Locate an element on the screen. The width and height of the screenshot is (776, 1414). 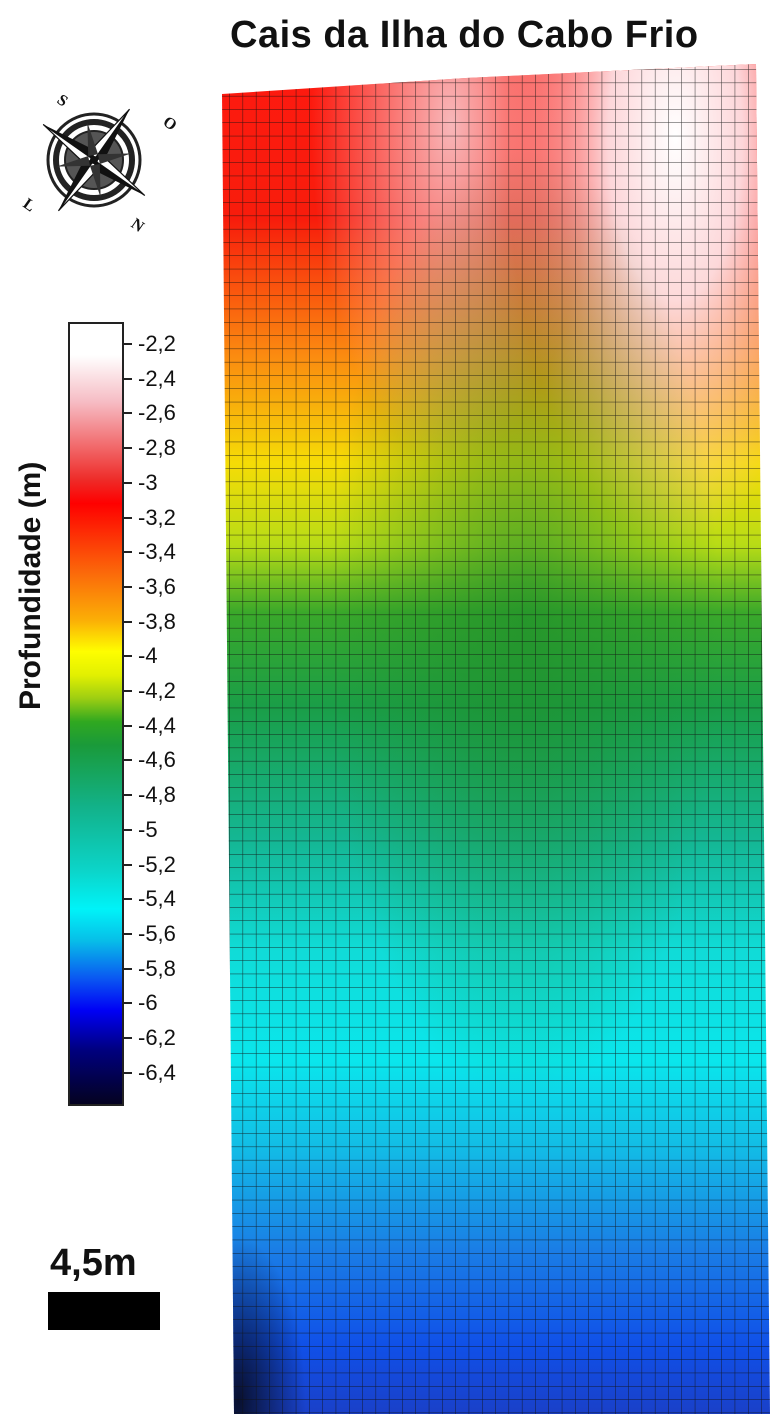
map-title: Cais da Ilha do Cabo Frio is located at coordinates (464, 35).